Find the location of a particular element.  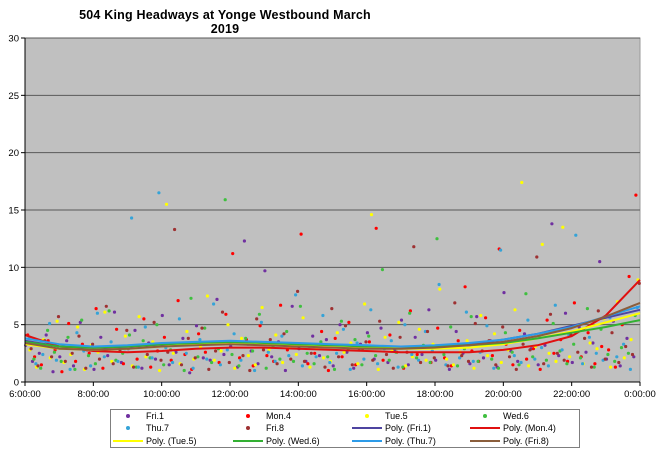

legend-entry-Poly.-Thu.7-: Poly. (Thu.7) is located at coordinates (409, 440).